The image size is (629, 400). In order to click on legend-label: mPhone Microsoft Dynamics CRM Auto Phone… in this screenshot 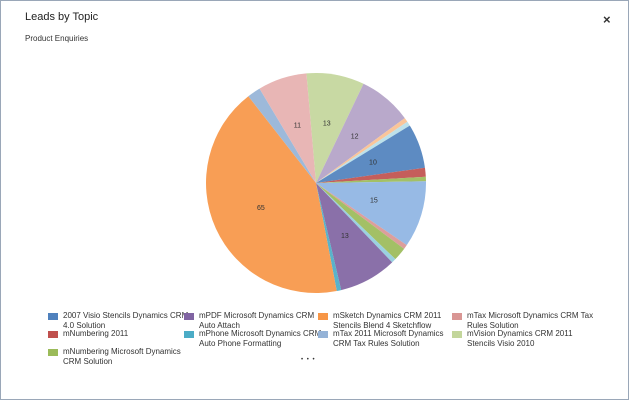, I will do `click(260, 338)`.